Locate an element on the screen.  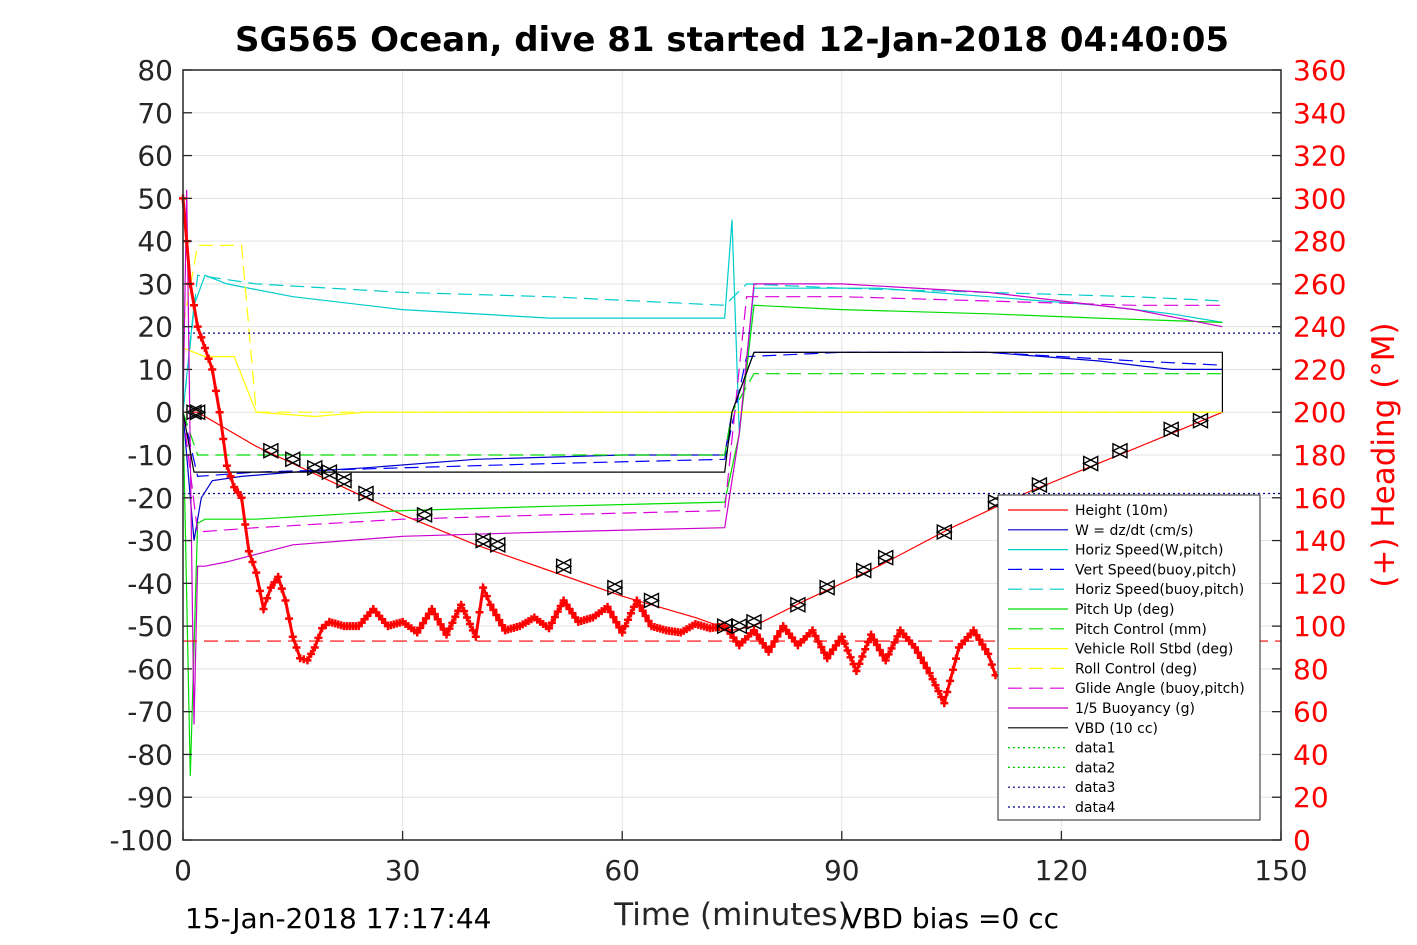
y2-tick-label: 320 is located at coordinates (1319, 156).